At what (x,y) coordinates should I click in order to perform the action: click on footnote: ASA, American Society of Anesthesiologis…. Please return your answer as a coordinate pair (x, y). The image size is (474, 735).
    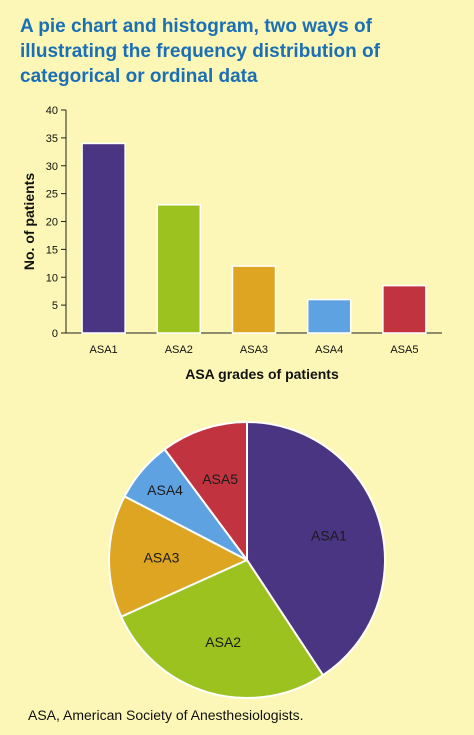
    Looking at the image, I should click on (166, 715).